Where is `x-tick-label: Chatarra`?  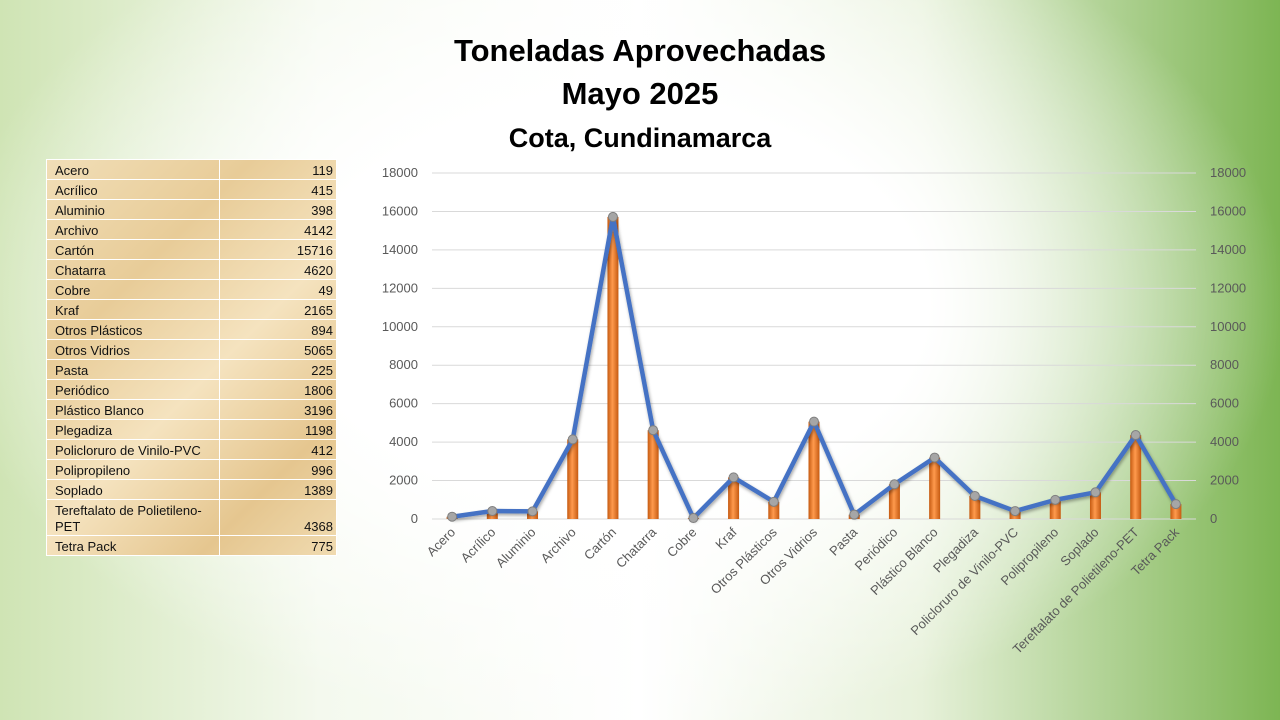
x-tick-label: Chatarra is located at coordinates (636, 547).